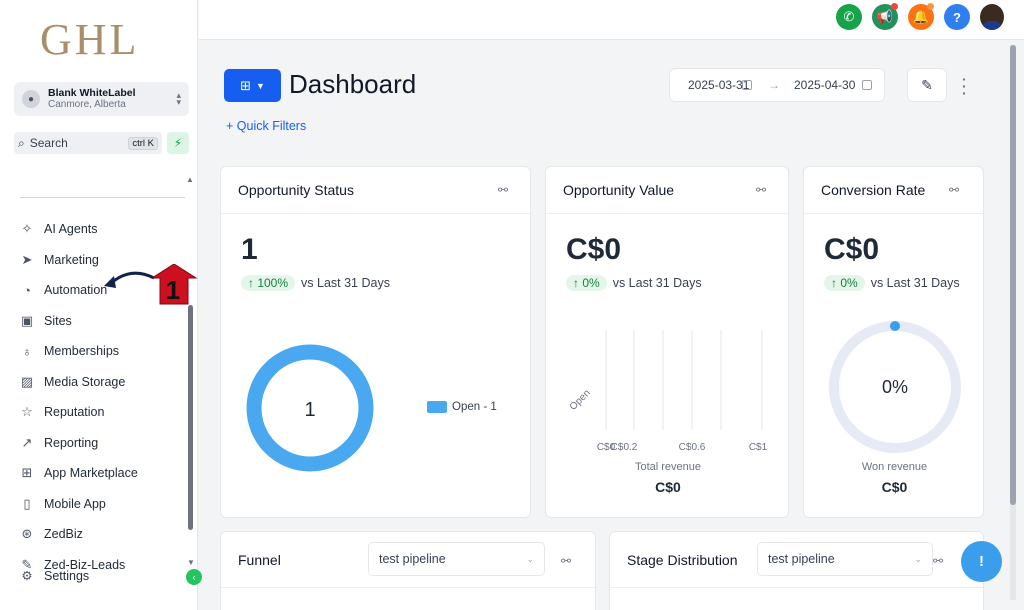 The height and width of the screenshot is (610, 1024). What do you see at coordinates (611, 20) in the screenshot?
I see `top-bar: ✆ 📢 🔔 ?` at bounding box center [611, 20].